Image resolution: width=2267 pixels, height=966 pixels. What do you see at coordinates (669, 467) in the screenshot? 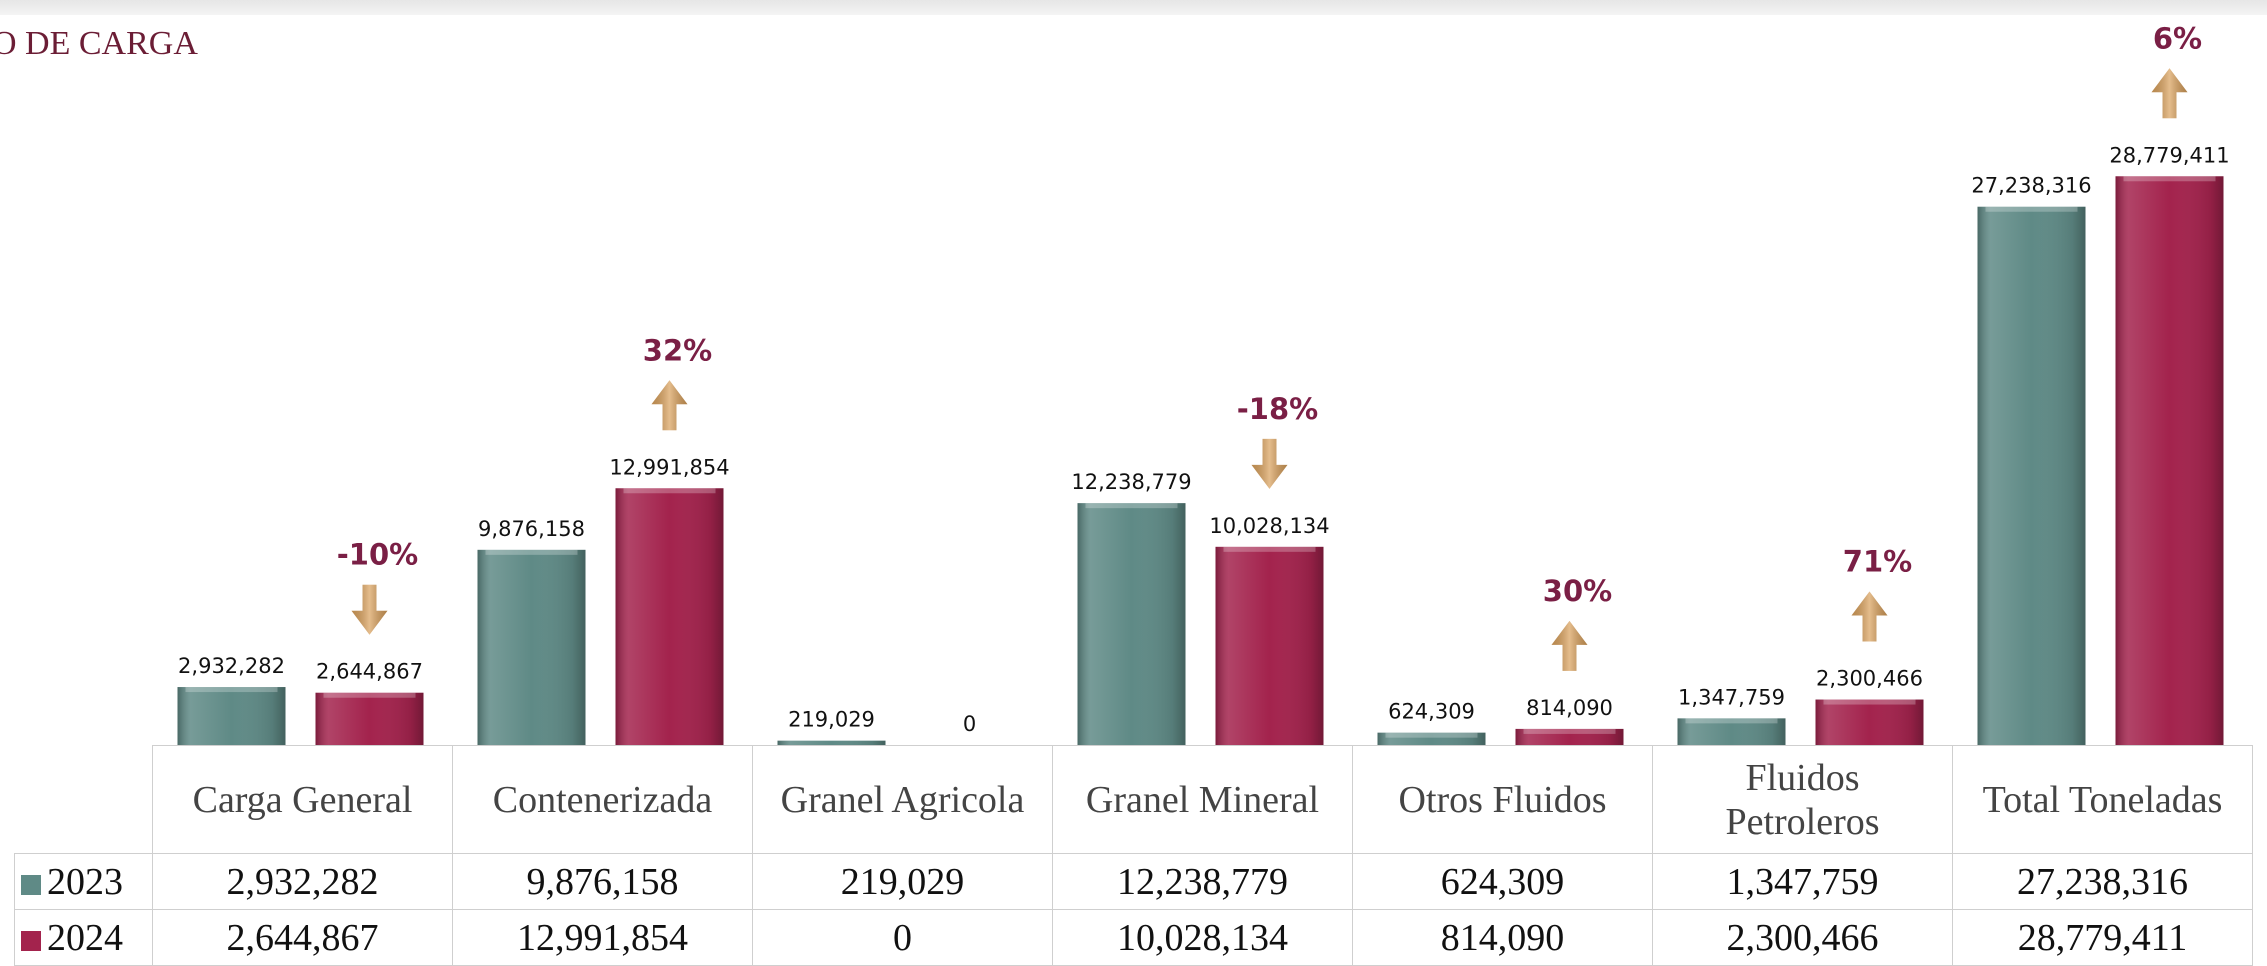
I see `value-label: 12,991,854` at bounding box center [669, 467].